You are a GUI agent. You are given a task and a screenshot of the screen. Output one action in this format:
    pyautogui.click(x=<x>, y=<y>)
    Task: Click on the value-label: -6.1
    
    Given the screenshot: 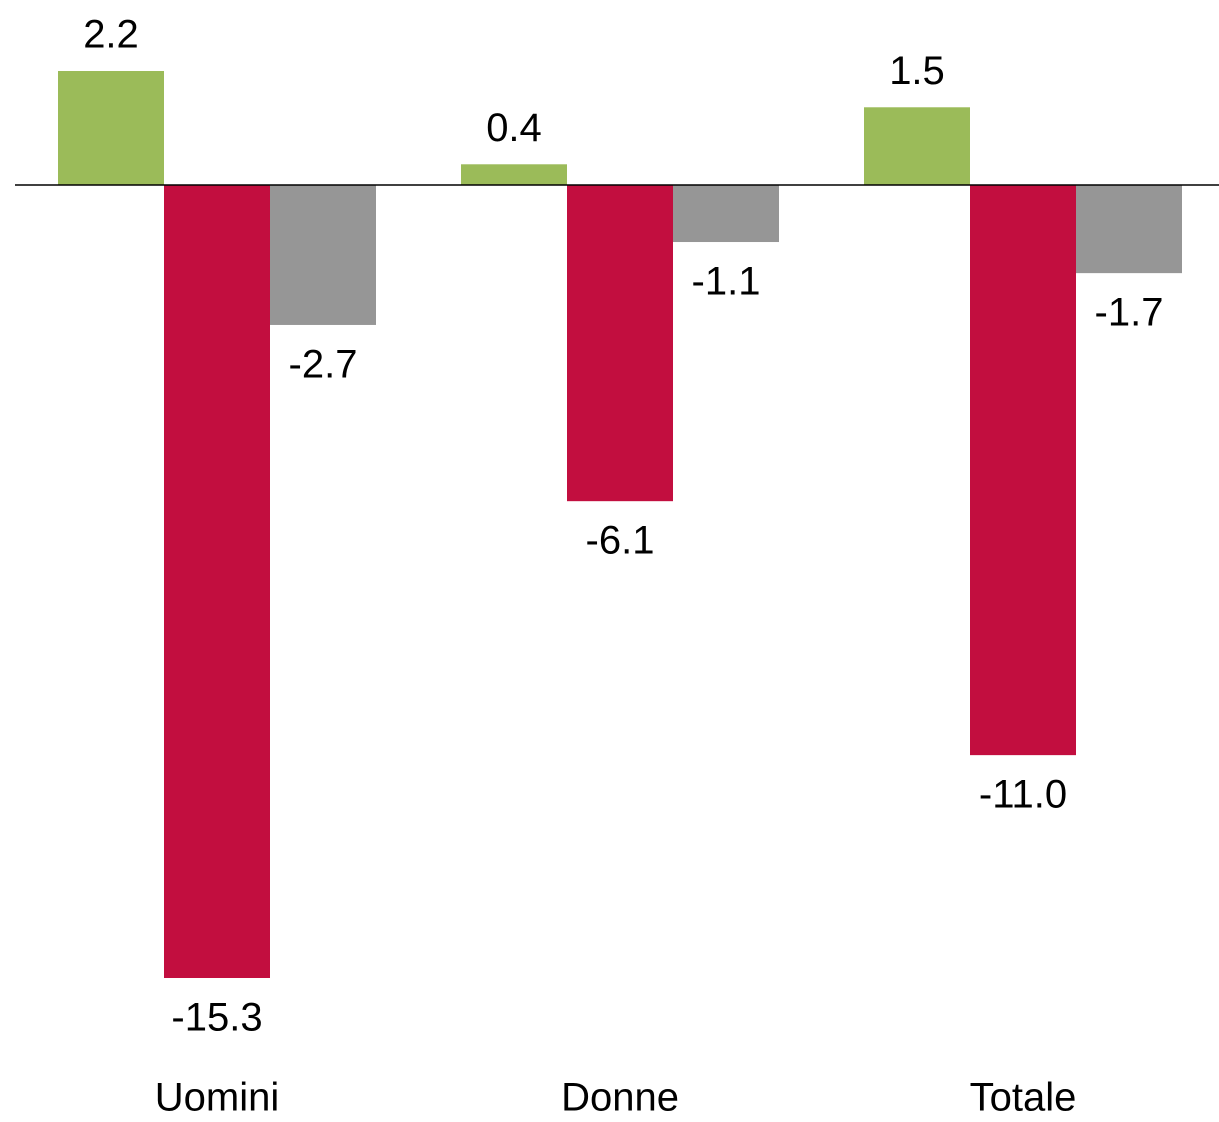 What is the action you would take?
    pyautogui.click(x=620, y=541)
    